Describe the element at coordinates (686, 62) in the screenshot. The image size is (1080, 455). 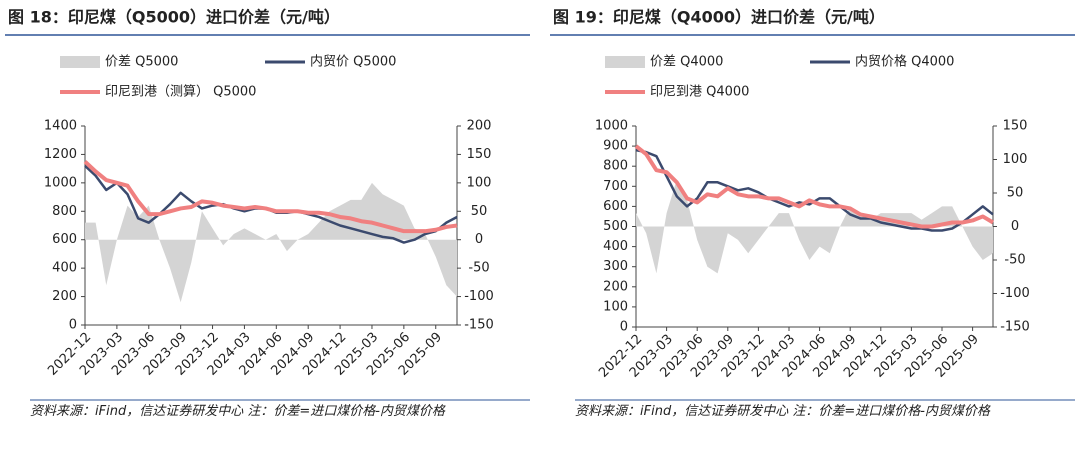
I see `legend-label: 价差 Q4000` at that location.